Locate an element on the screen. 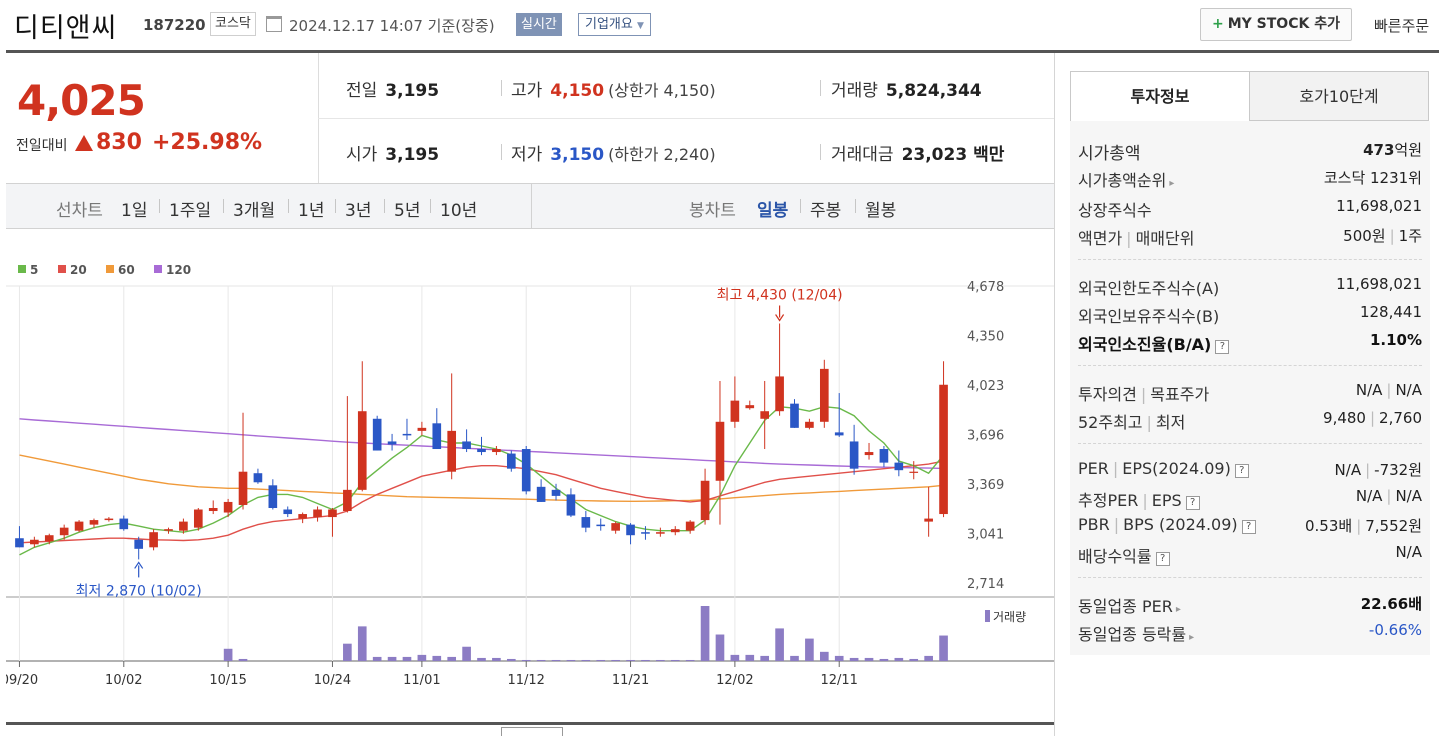 This screenshot has height=736, width=1439. sector-change-label: 동일업종 등락률 is located at coordinates (1132, 634).